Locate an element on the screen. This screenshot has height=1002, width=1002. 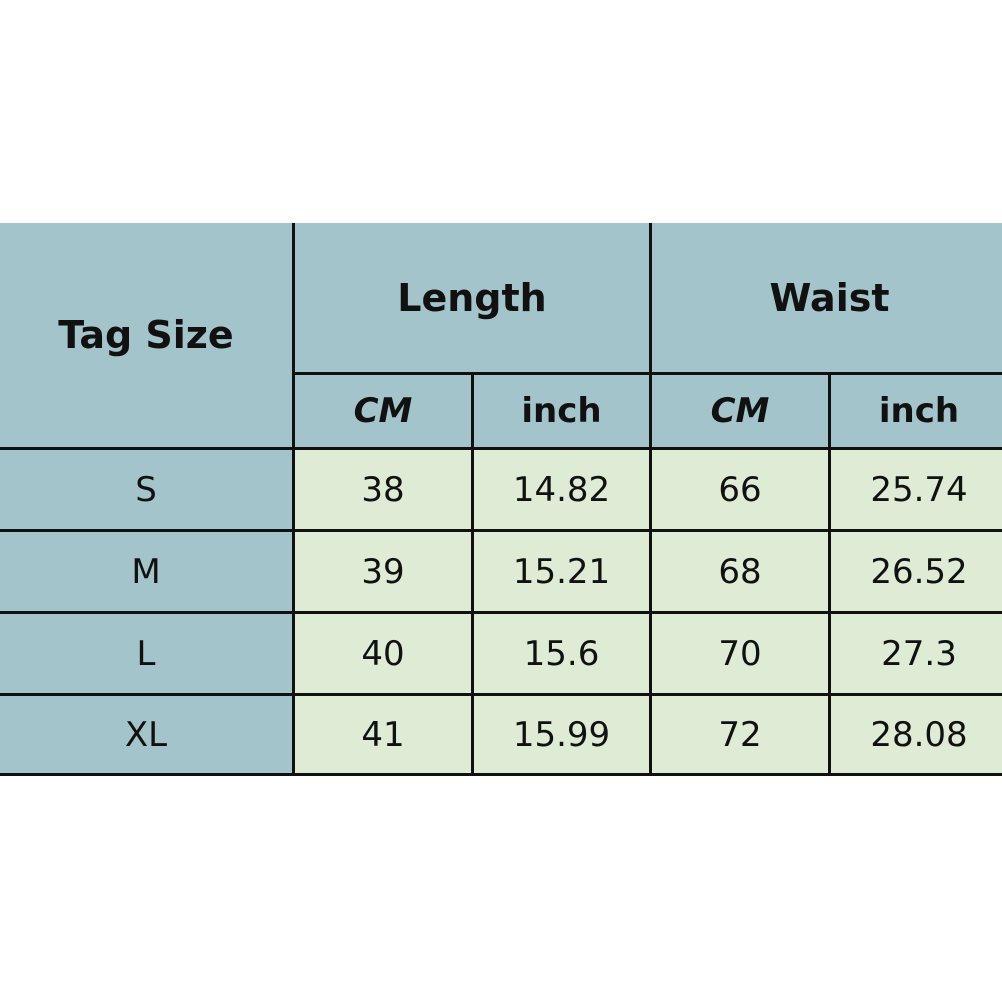
waist-cm-header: CM is located at coordinates (741, 412).